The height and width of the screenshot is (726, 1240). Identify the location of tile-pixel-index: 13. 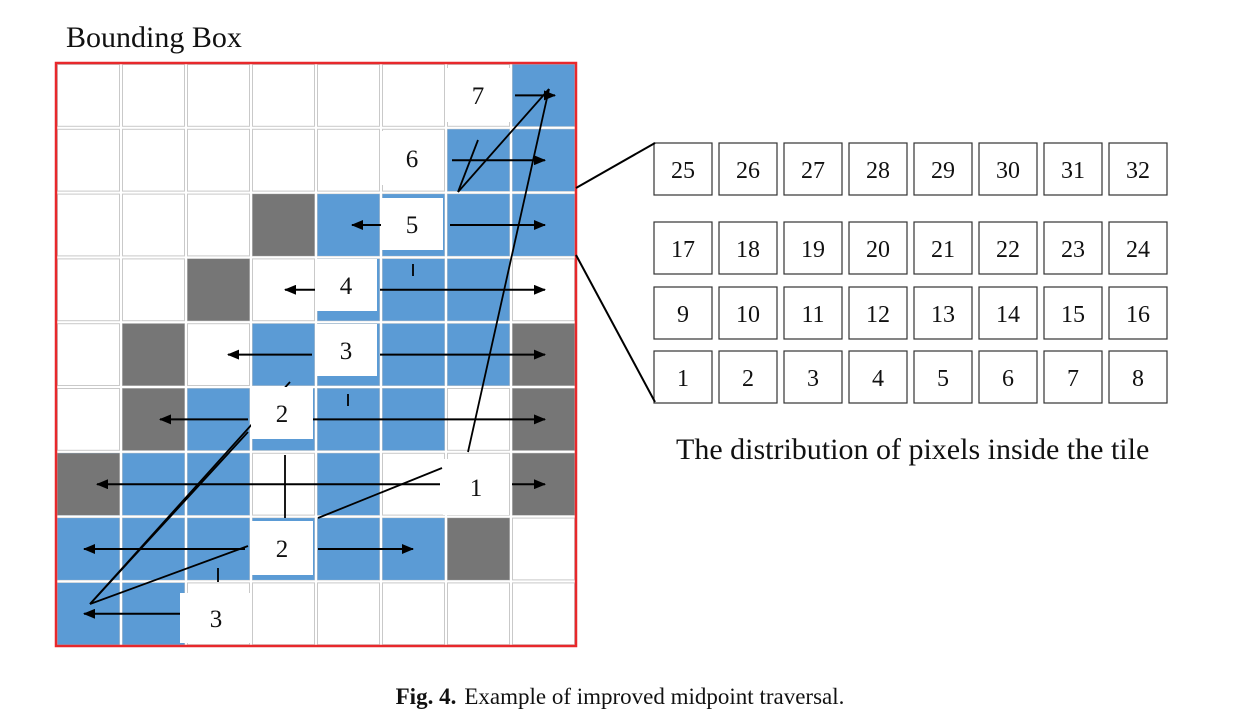
(943, 315).